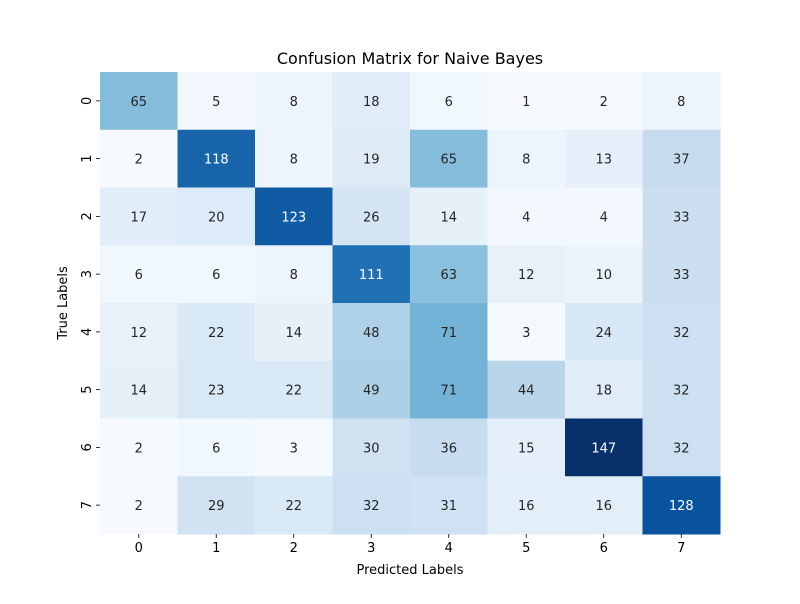  I want to click on cell-value-label-6-5: 15, so click(526, 448).